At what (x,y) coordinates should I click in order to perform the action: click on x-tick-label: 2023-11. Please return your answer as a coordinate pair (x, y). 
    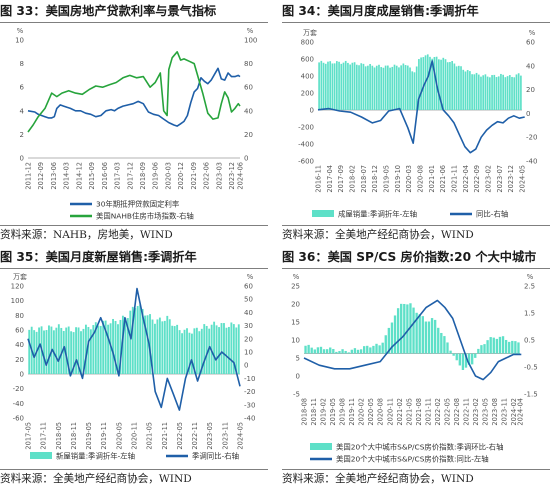
    Looking at the image, I should click on (505, 412).